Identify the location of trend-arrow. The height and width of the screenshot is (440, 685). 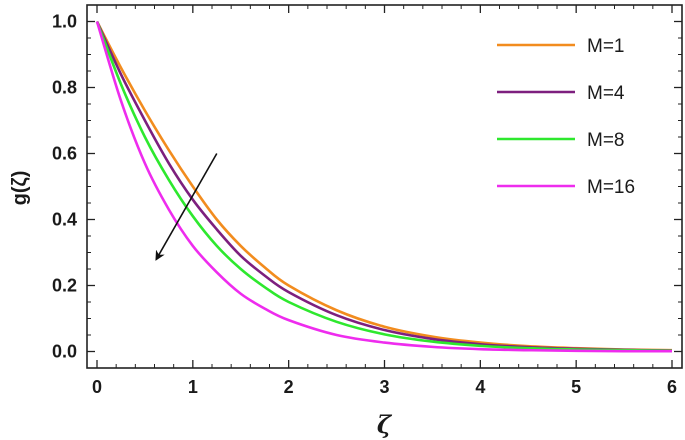
(186, 207).